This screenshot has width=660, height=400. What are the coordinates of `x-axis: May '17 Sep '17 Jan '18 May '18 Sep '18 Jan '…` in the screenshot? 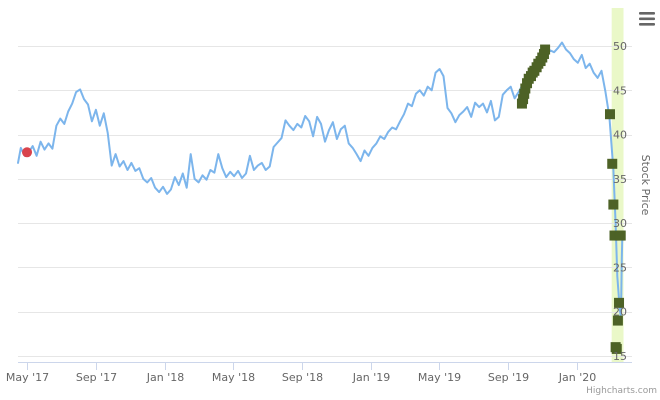 It's located at (319, 373).